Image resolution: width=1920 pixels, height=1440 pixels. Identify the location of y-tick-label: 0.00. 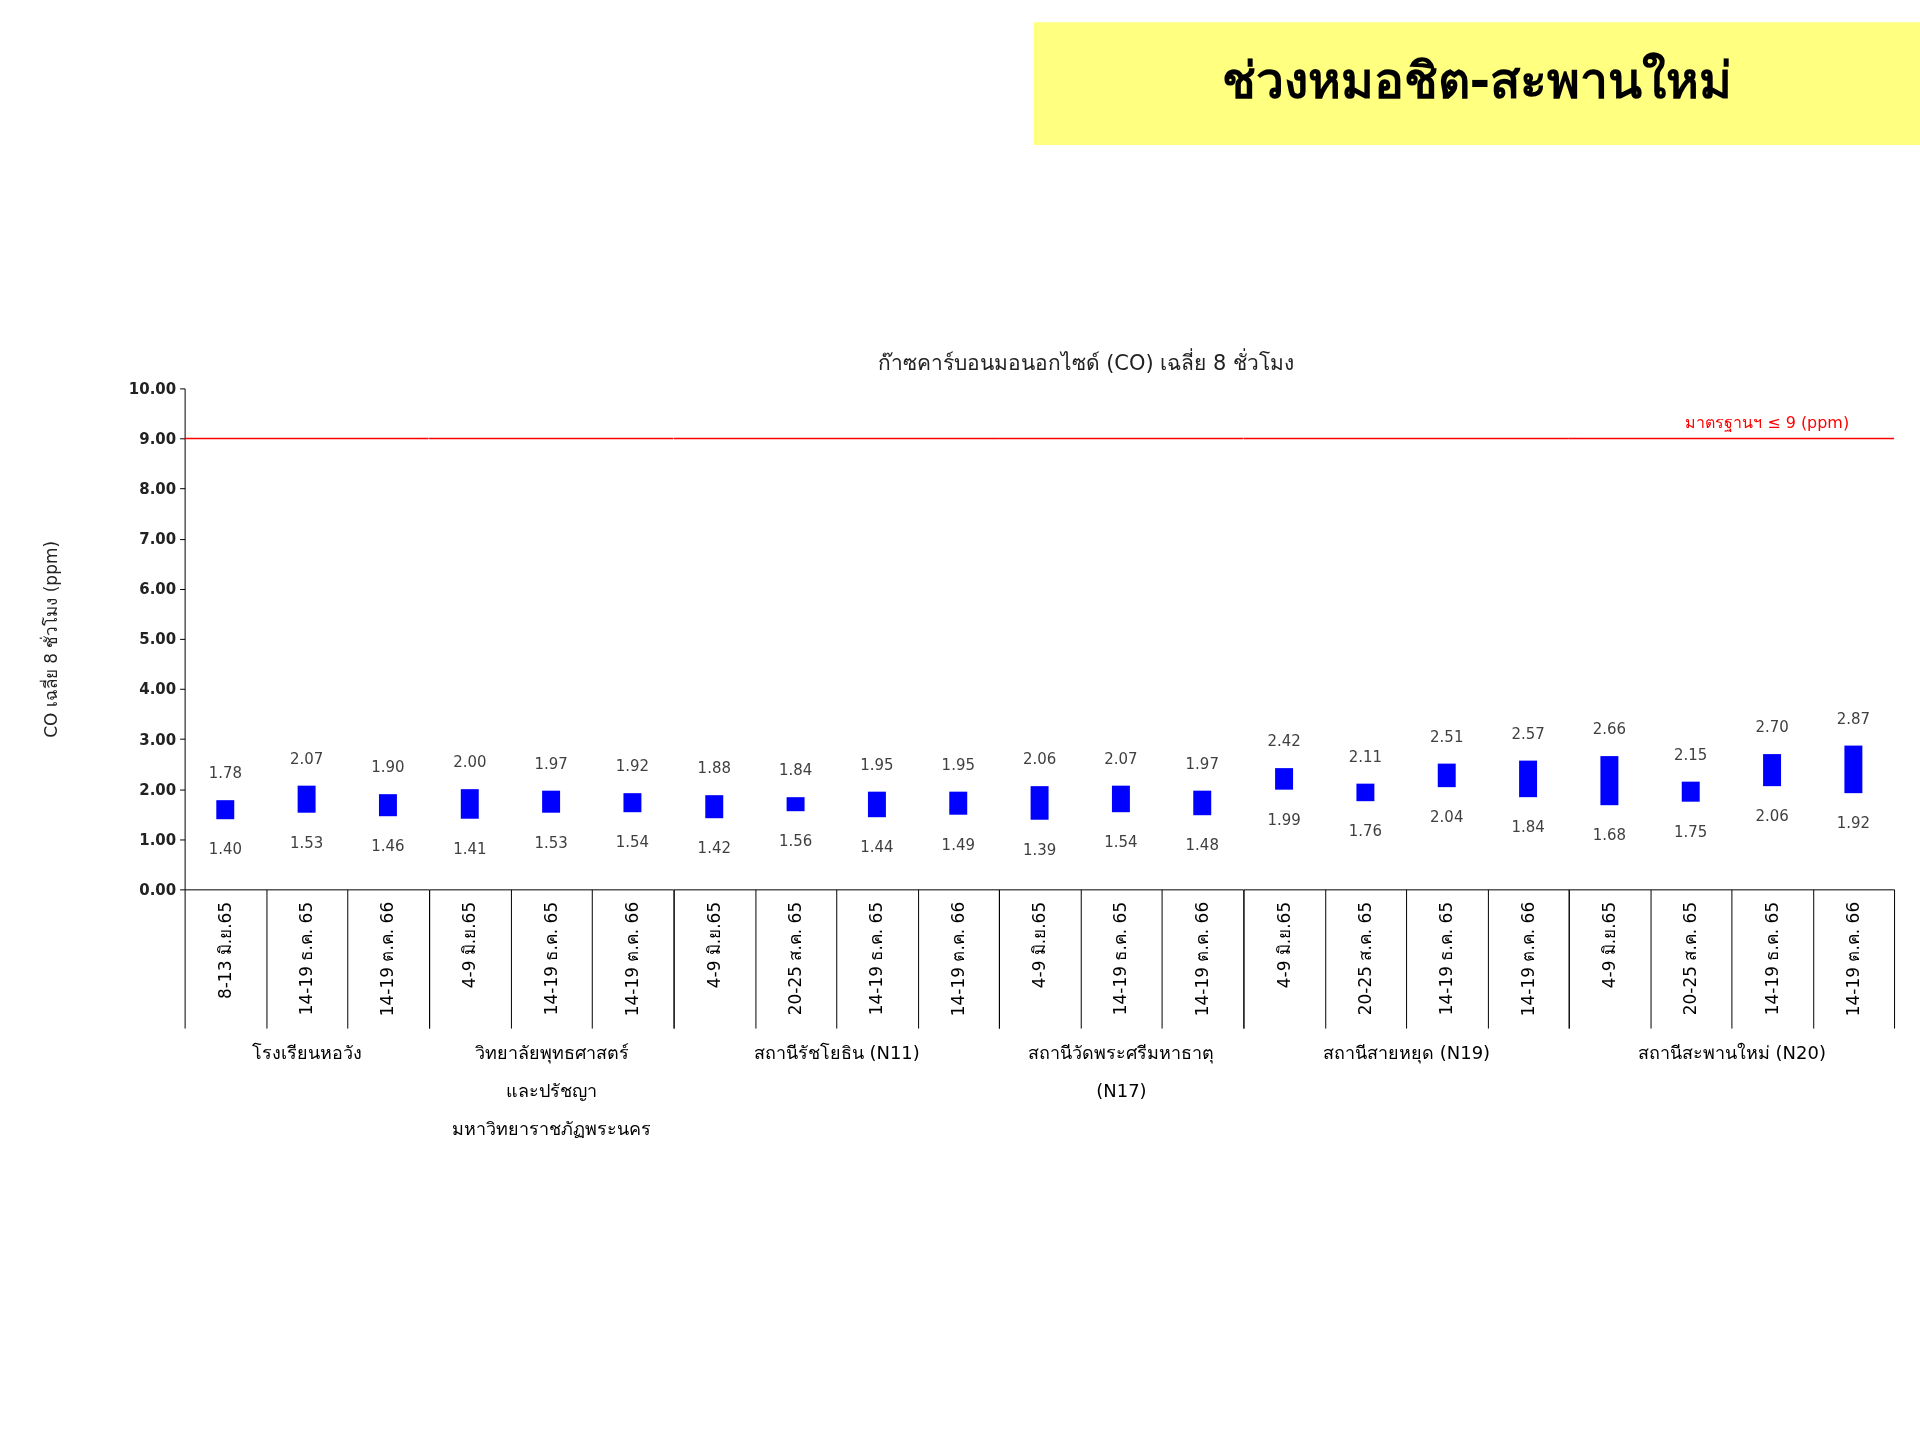
(158, 889).